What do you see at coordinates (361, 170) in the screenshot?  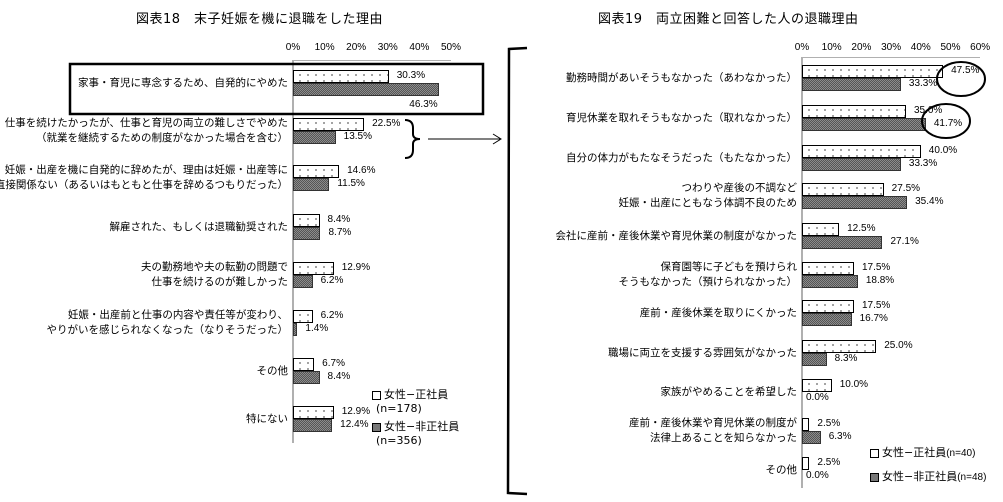 I see `value-label: 14.6%` at bounding box center [361, 170].